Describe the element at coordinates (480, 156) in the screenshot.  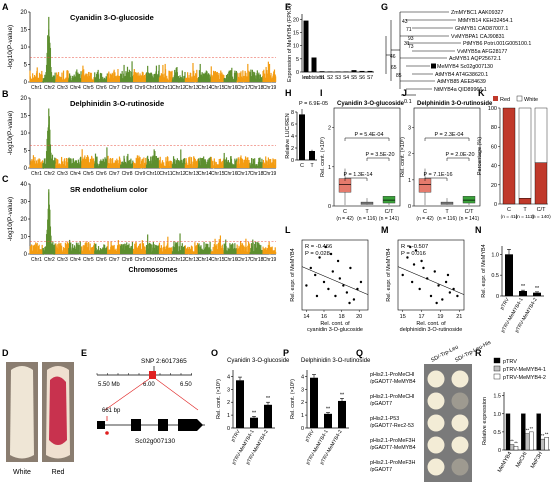
I see `y-axis-label: Percentage (%)` at that location.